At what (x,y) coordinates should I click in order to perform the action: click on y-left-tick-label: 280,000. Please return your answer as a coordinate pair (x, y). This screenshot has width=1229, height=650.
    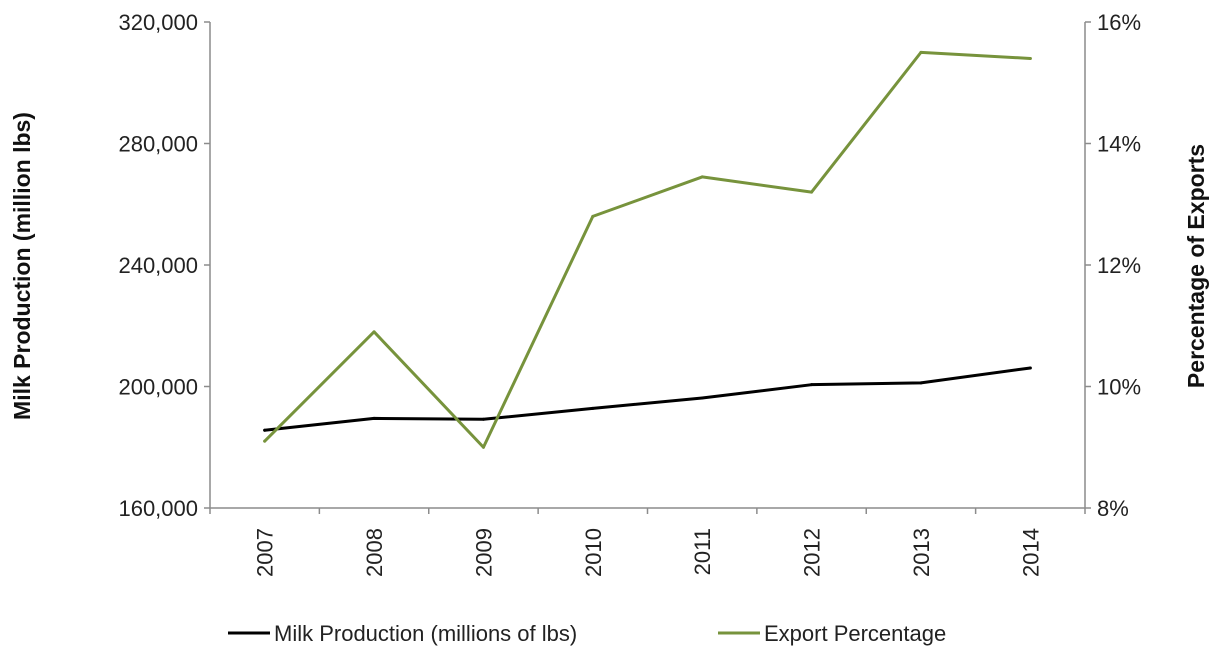
    Looking at the image, I should click on (158, 144).